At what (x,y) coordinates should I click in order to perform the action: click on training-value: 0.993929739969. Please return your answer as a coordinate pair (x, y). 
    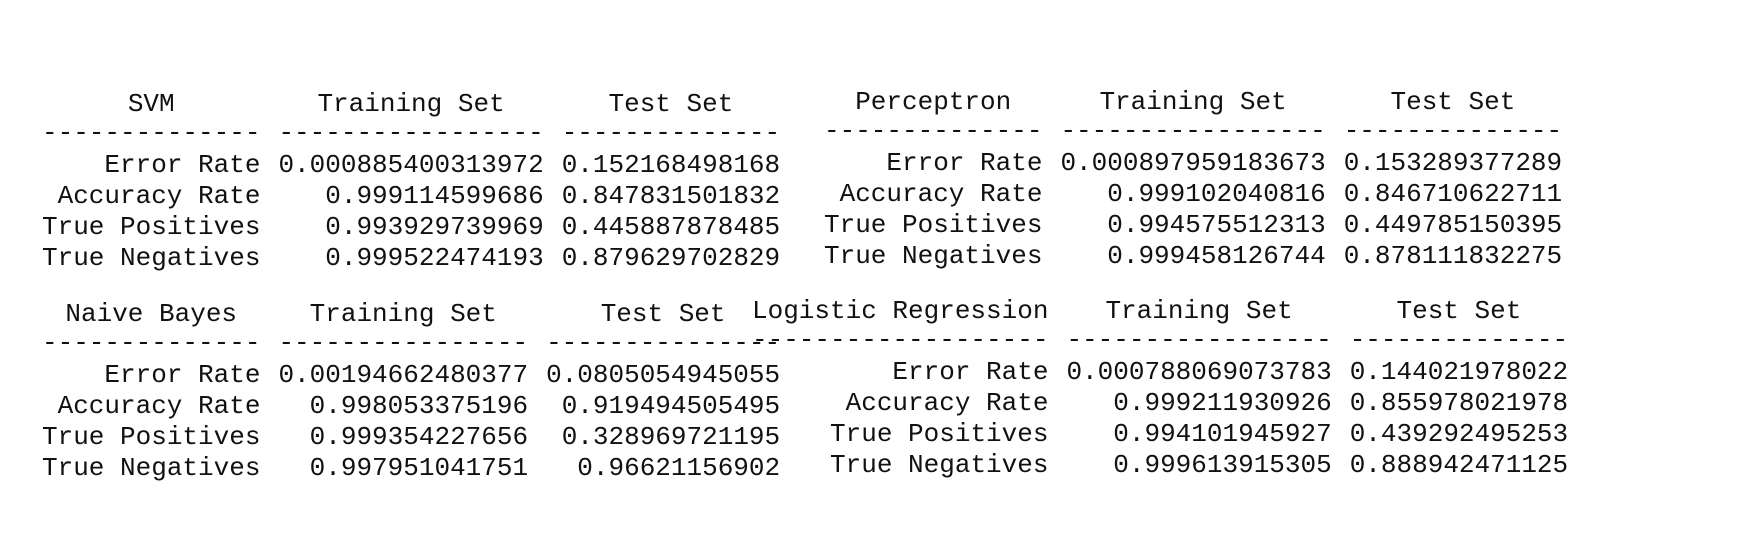
    Looking at the image, I should click on (434, 227).